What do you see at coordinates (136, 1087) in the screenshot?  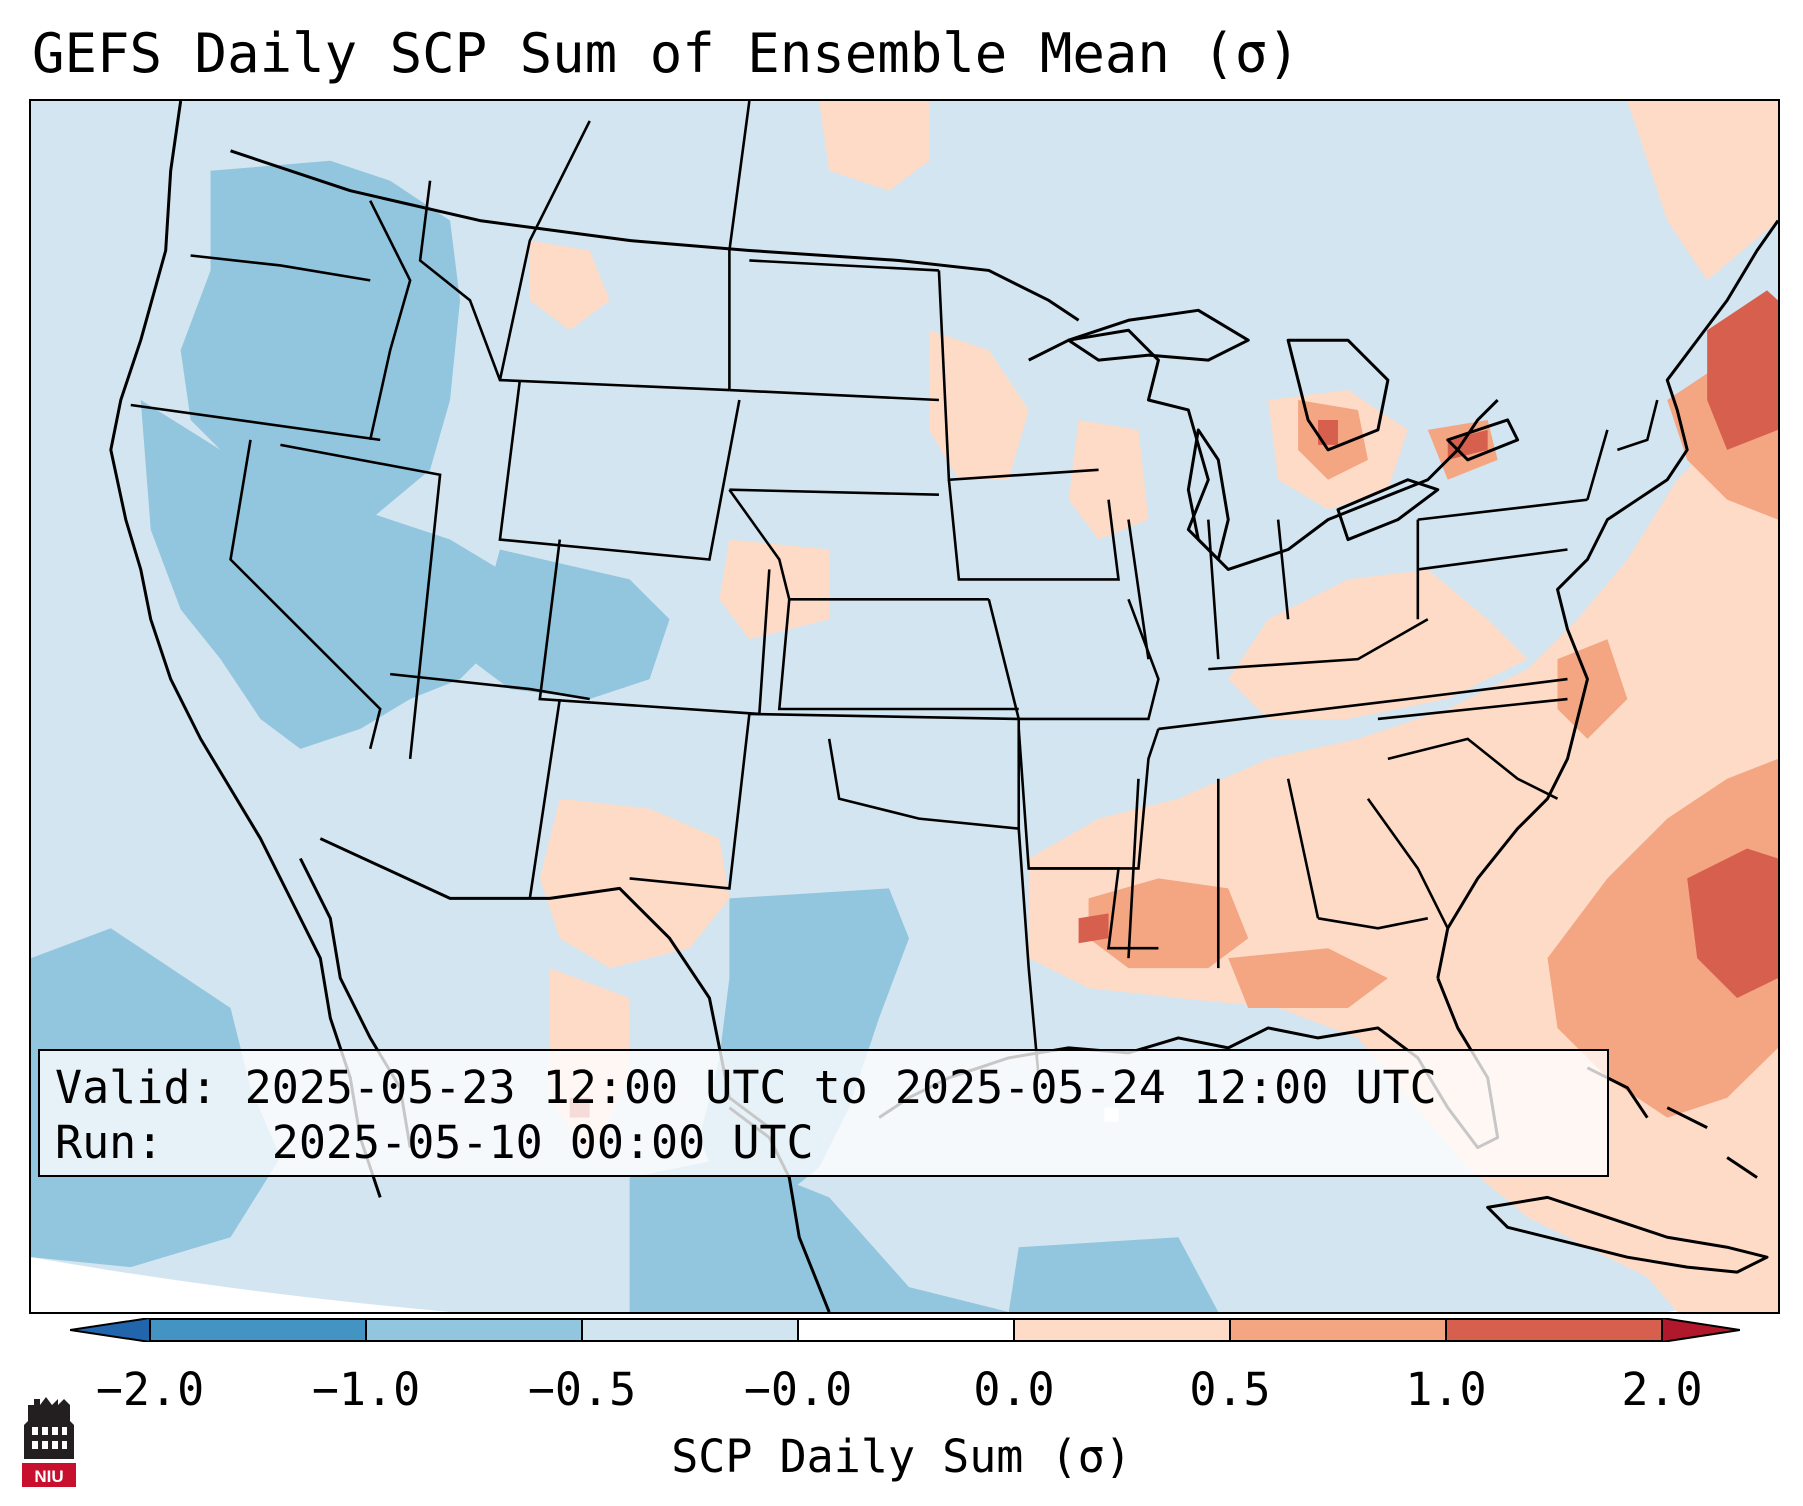 I see `valid-label: Valid:` at bounding box center [136, 1087].